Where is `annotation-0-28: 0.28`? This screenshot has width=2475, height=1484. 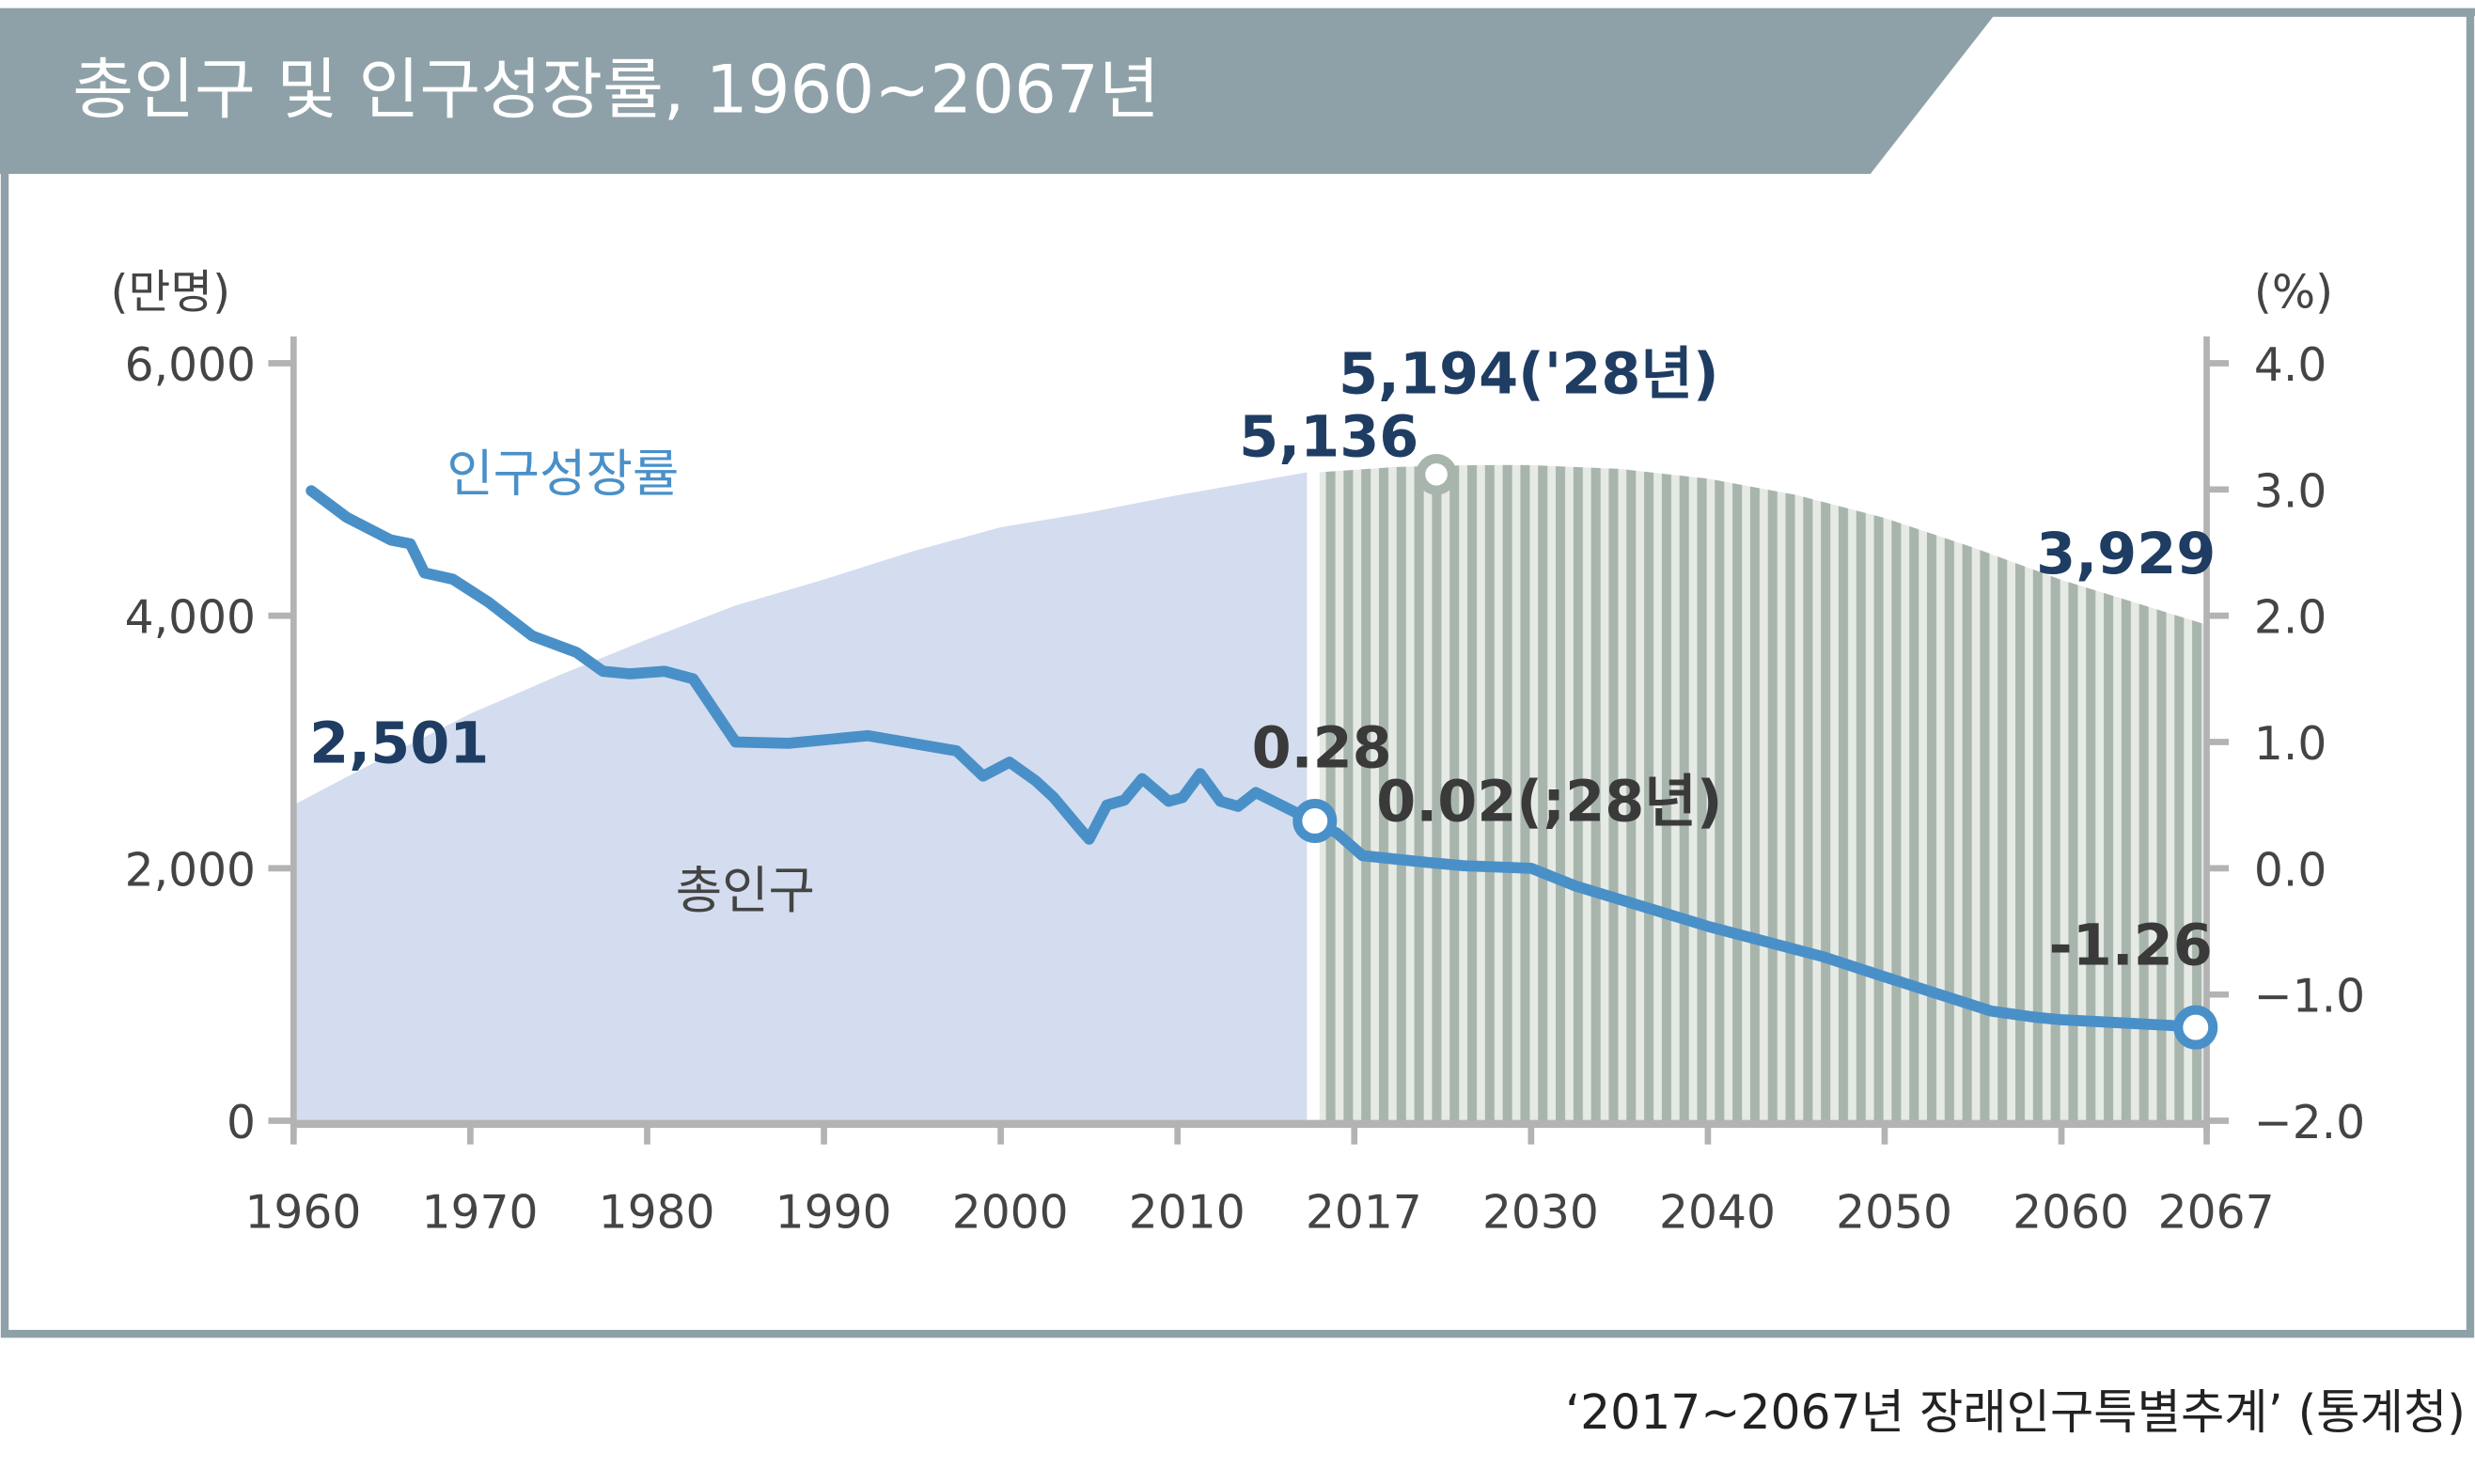 annotation-0-28: 0.28 is located at coordinates (1322, 748).